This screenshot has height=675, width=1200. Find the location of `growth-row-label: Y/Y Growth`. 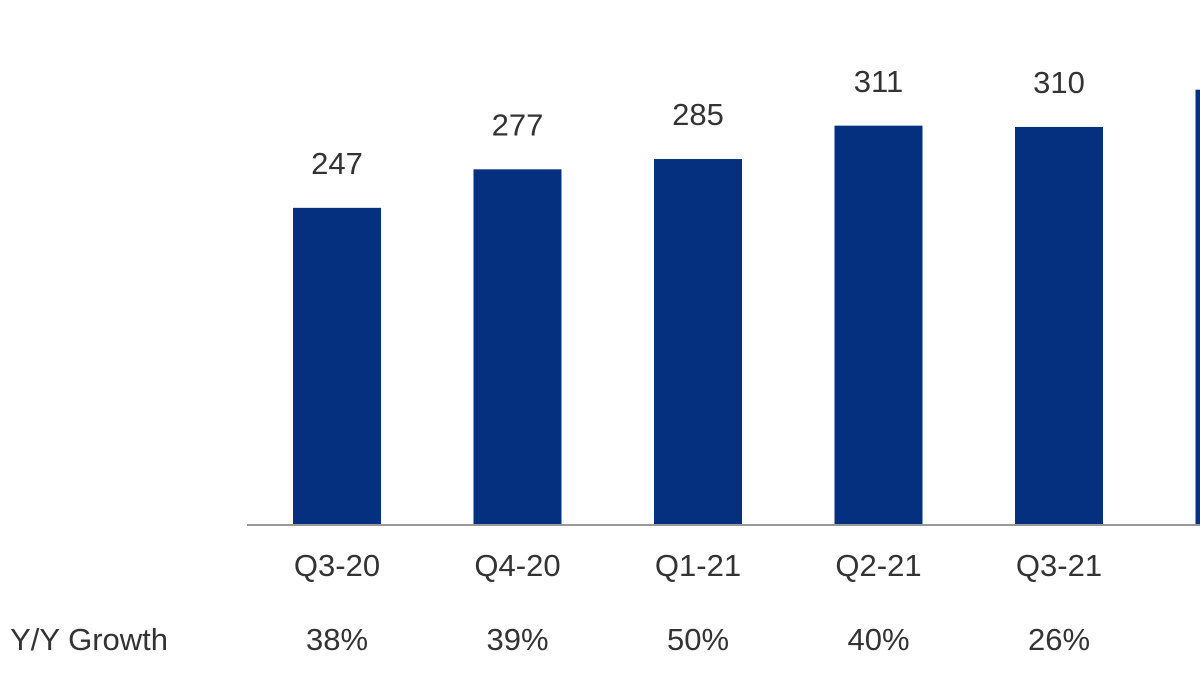

growth-row-label: Y/Y Growth is located at coordinates (89, 639).